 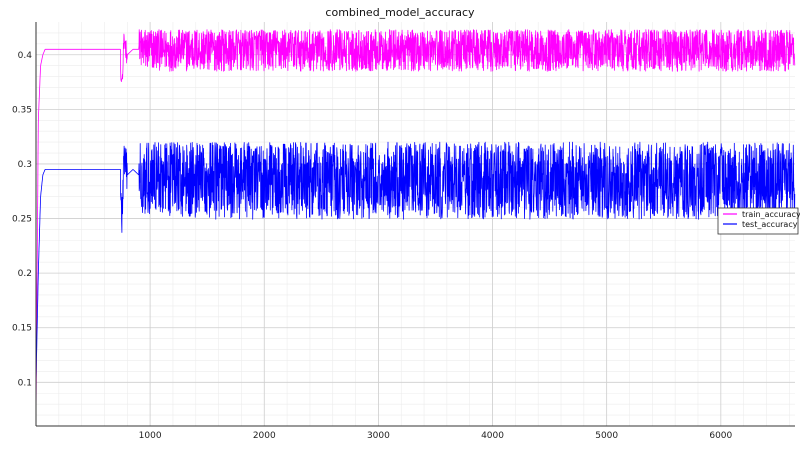 What do you see at coordinates (22, 329) in the screenshot?
I see `y-tick-label: 0.15` at bounding box center [22, 329].